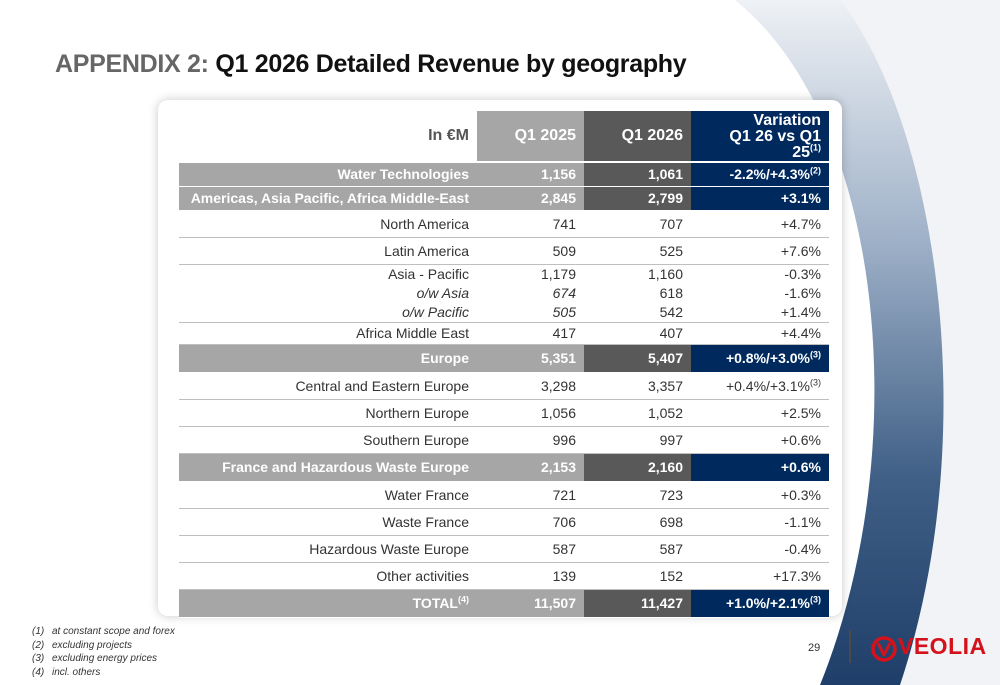  I want to click on total-label: TOTAL, so click(435, 603).